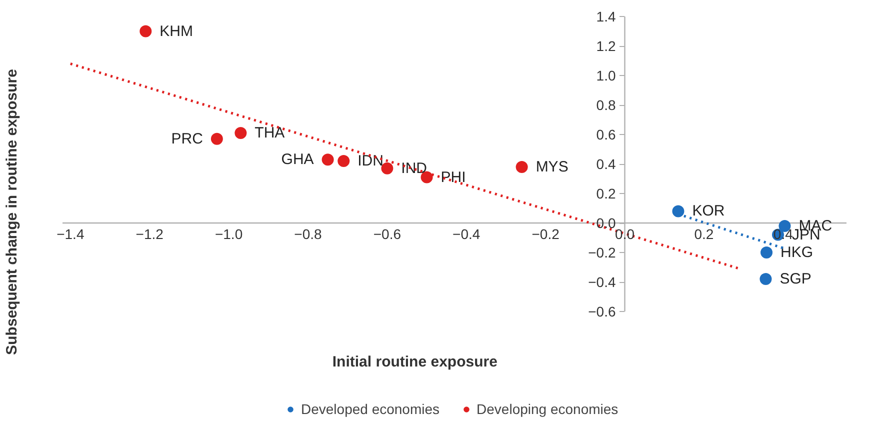 This screenshot has width=882, height=431. I want to click on y-tick-label: 1.2, so click(606, 46).